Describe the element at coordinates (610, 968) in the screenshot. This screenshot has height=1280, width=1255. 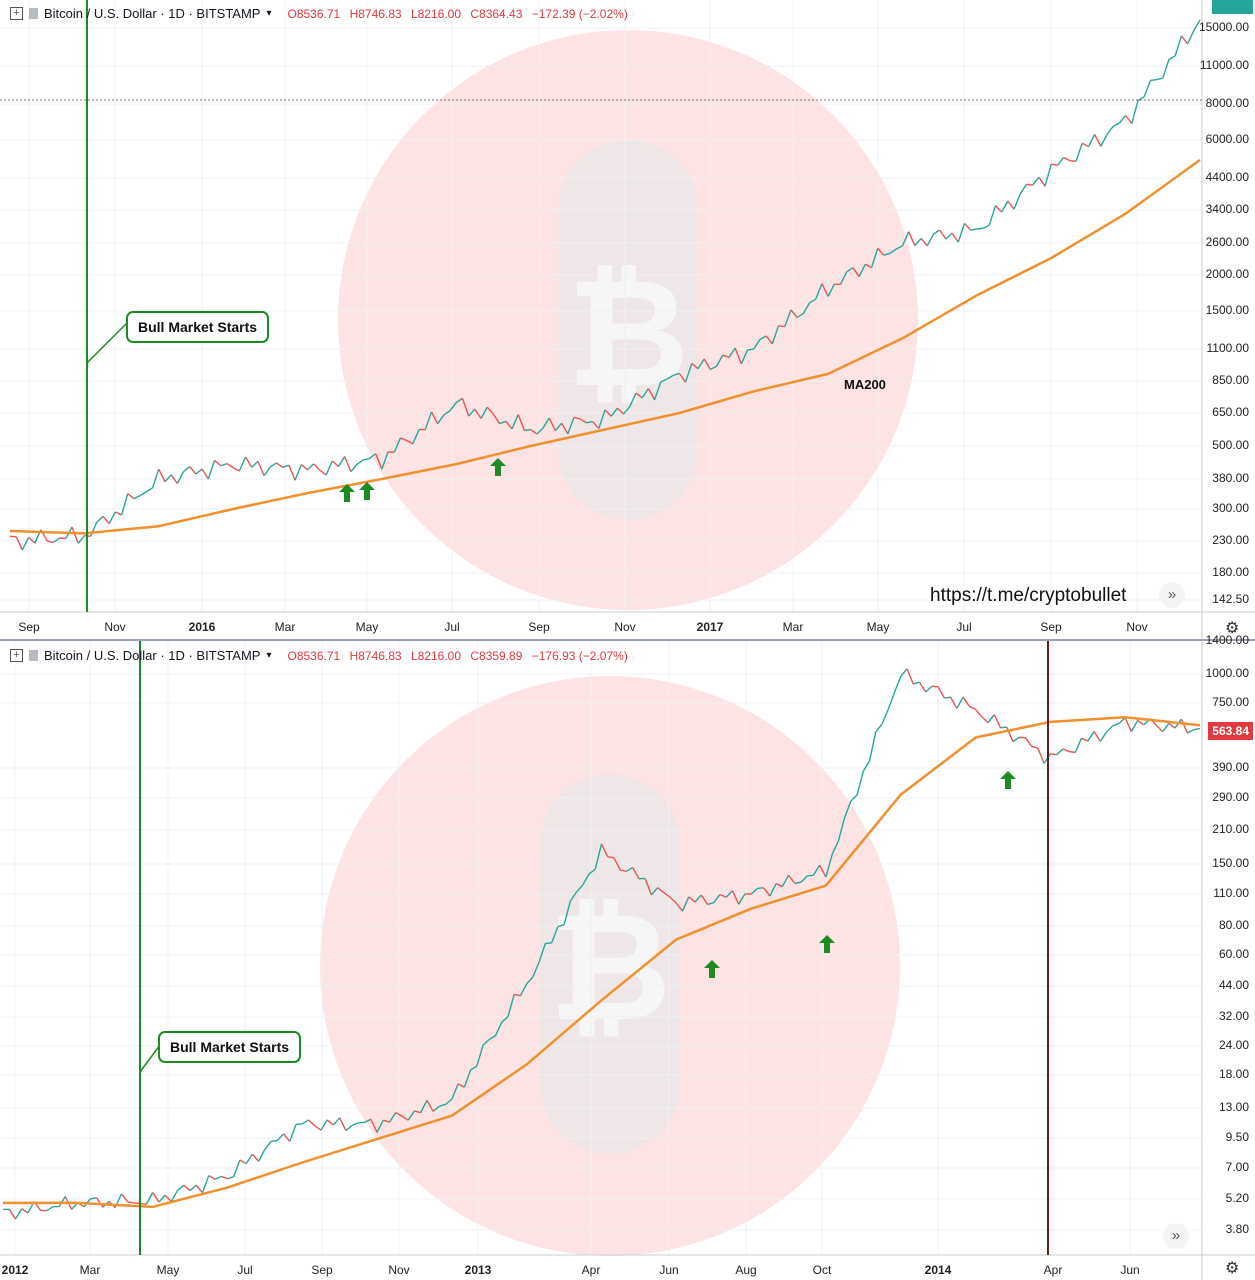
I see `bitcoin-watermark-icon: ₿` at that location.